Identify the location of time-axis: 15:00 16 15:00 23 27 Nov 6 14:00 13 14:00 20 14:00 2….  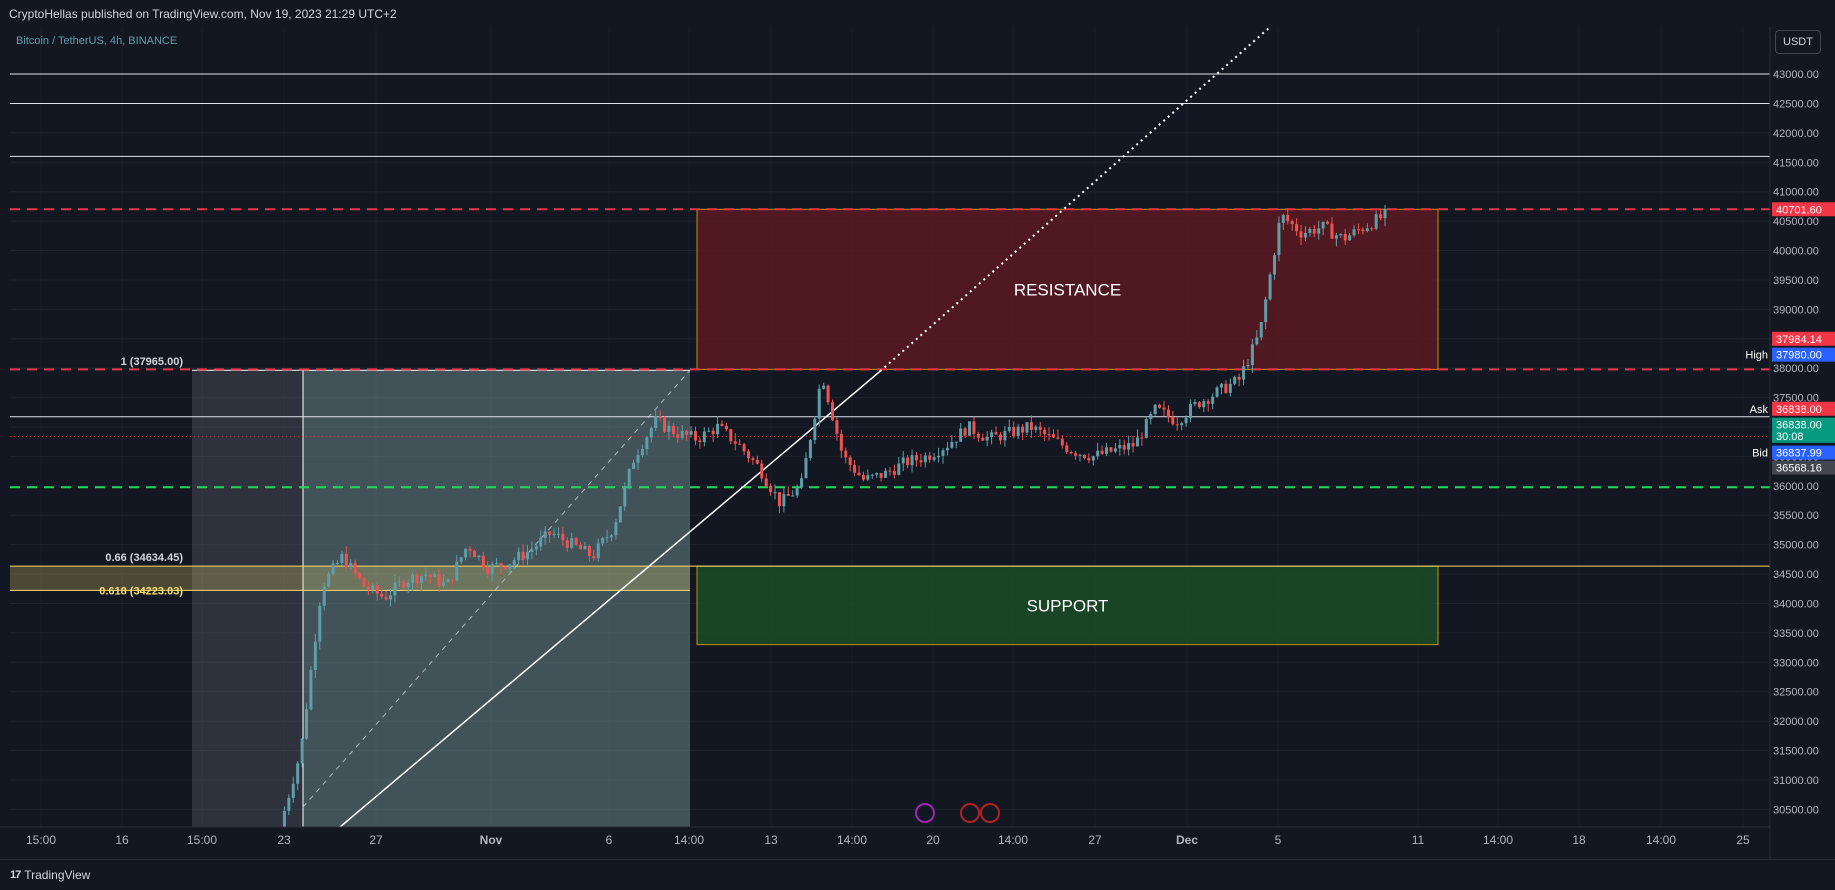
(885, 836).